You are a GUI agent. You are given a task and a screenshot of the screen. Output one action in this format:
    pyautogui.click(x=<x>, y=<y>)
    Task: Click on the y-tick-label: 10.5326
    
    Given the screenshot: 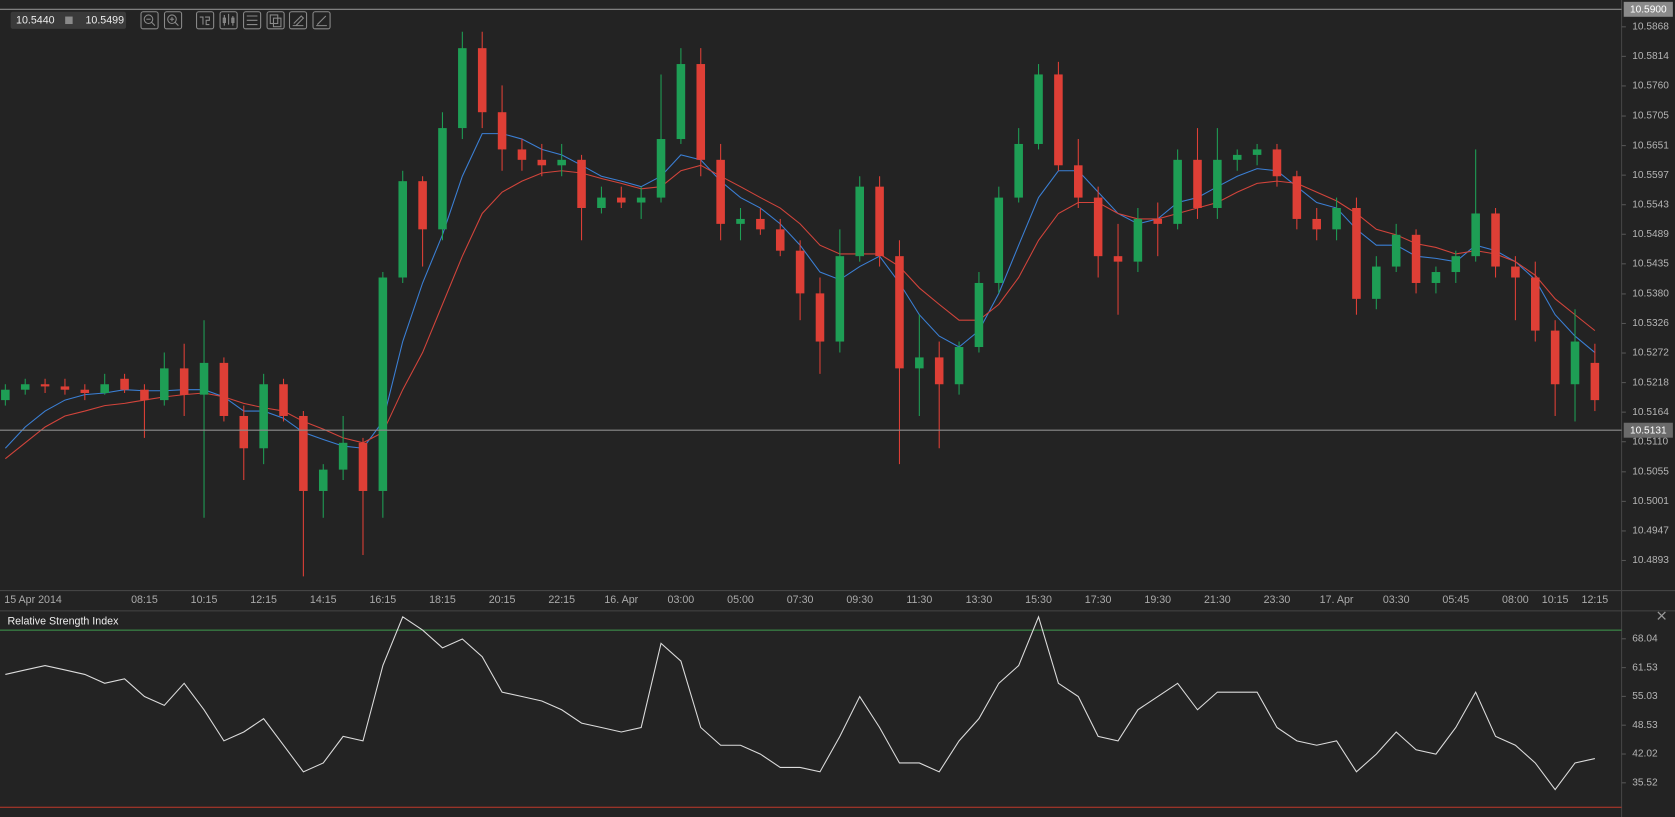 What is the action you would take?
    pyautogui.click(x=1650, y=323)
    